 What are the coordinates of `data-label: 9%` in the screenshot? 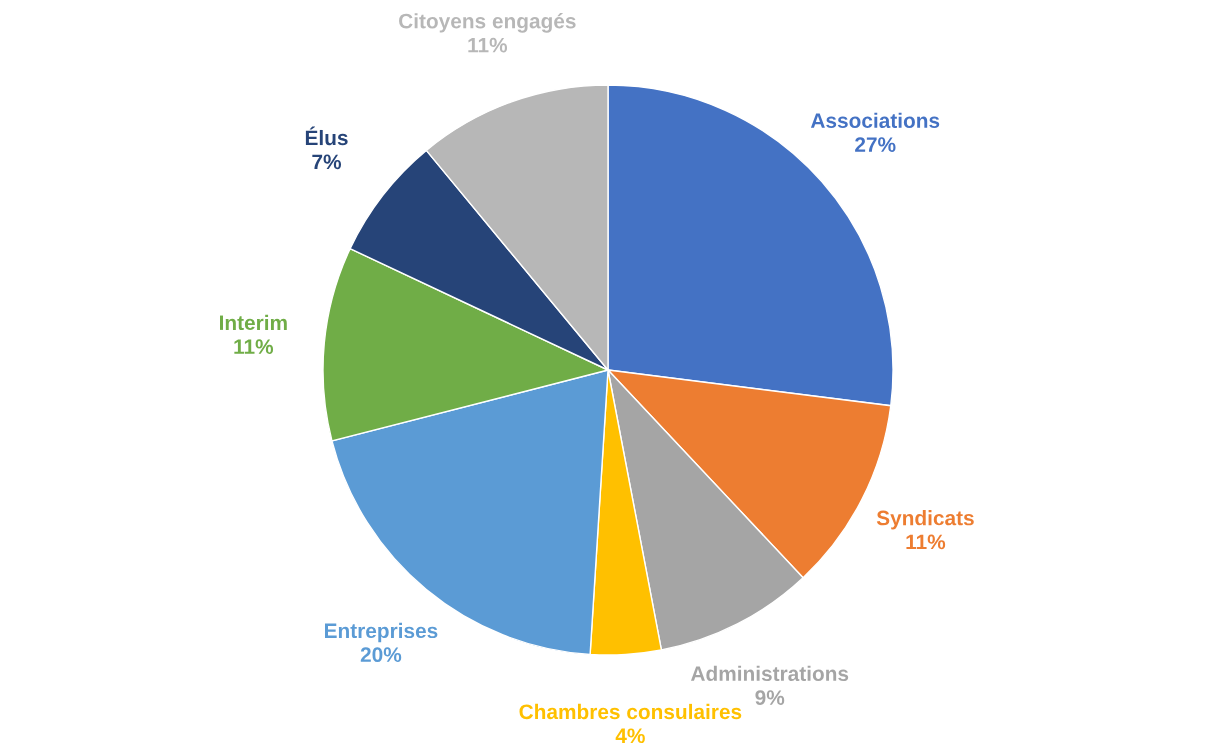 It's located at (770, 697).